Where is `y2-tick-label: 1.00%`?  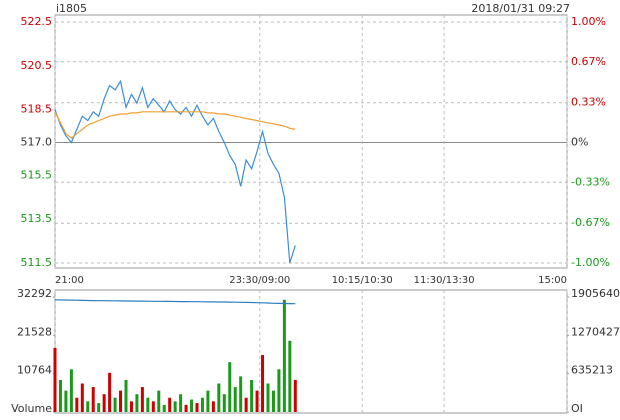 y2-tick-label: 1.00% is located at coordinates (588, 21).